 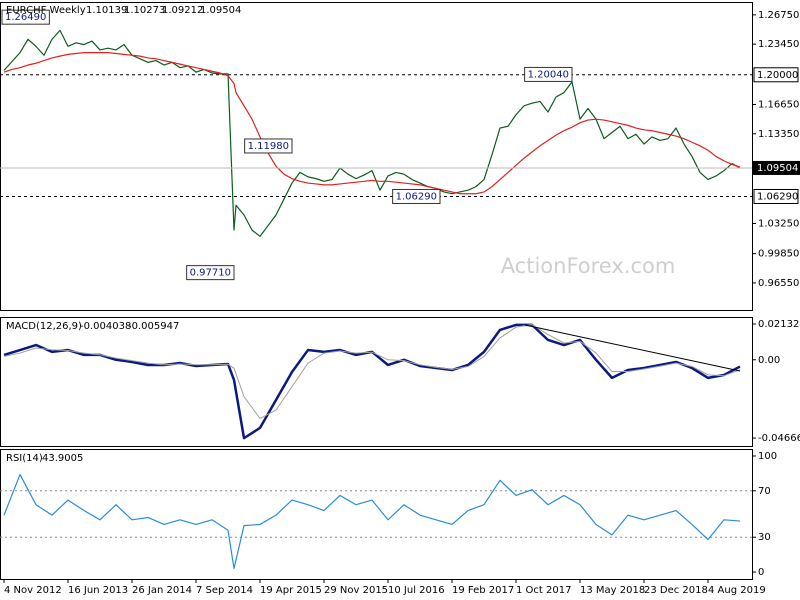 What do you see at coordinates (182, 10) in the screenshot?
I see `low: 1.09212` at bounding box center [182, 10].